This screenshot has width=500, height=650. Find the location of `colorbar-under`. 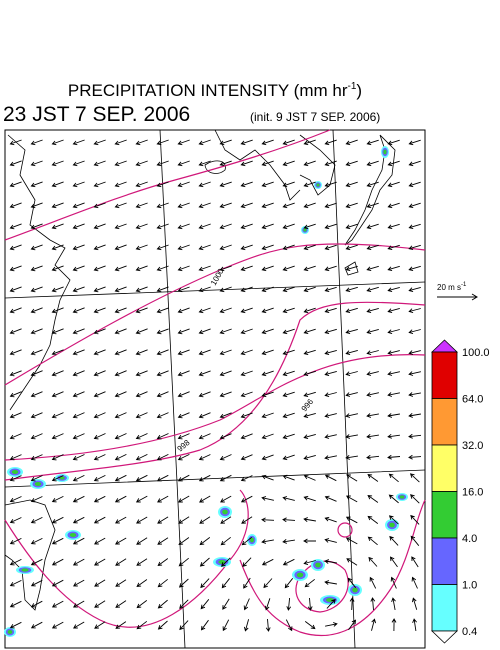

colorbar-under is located at coordinates (444, 637).